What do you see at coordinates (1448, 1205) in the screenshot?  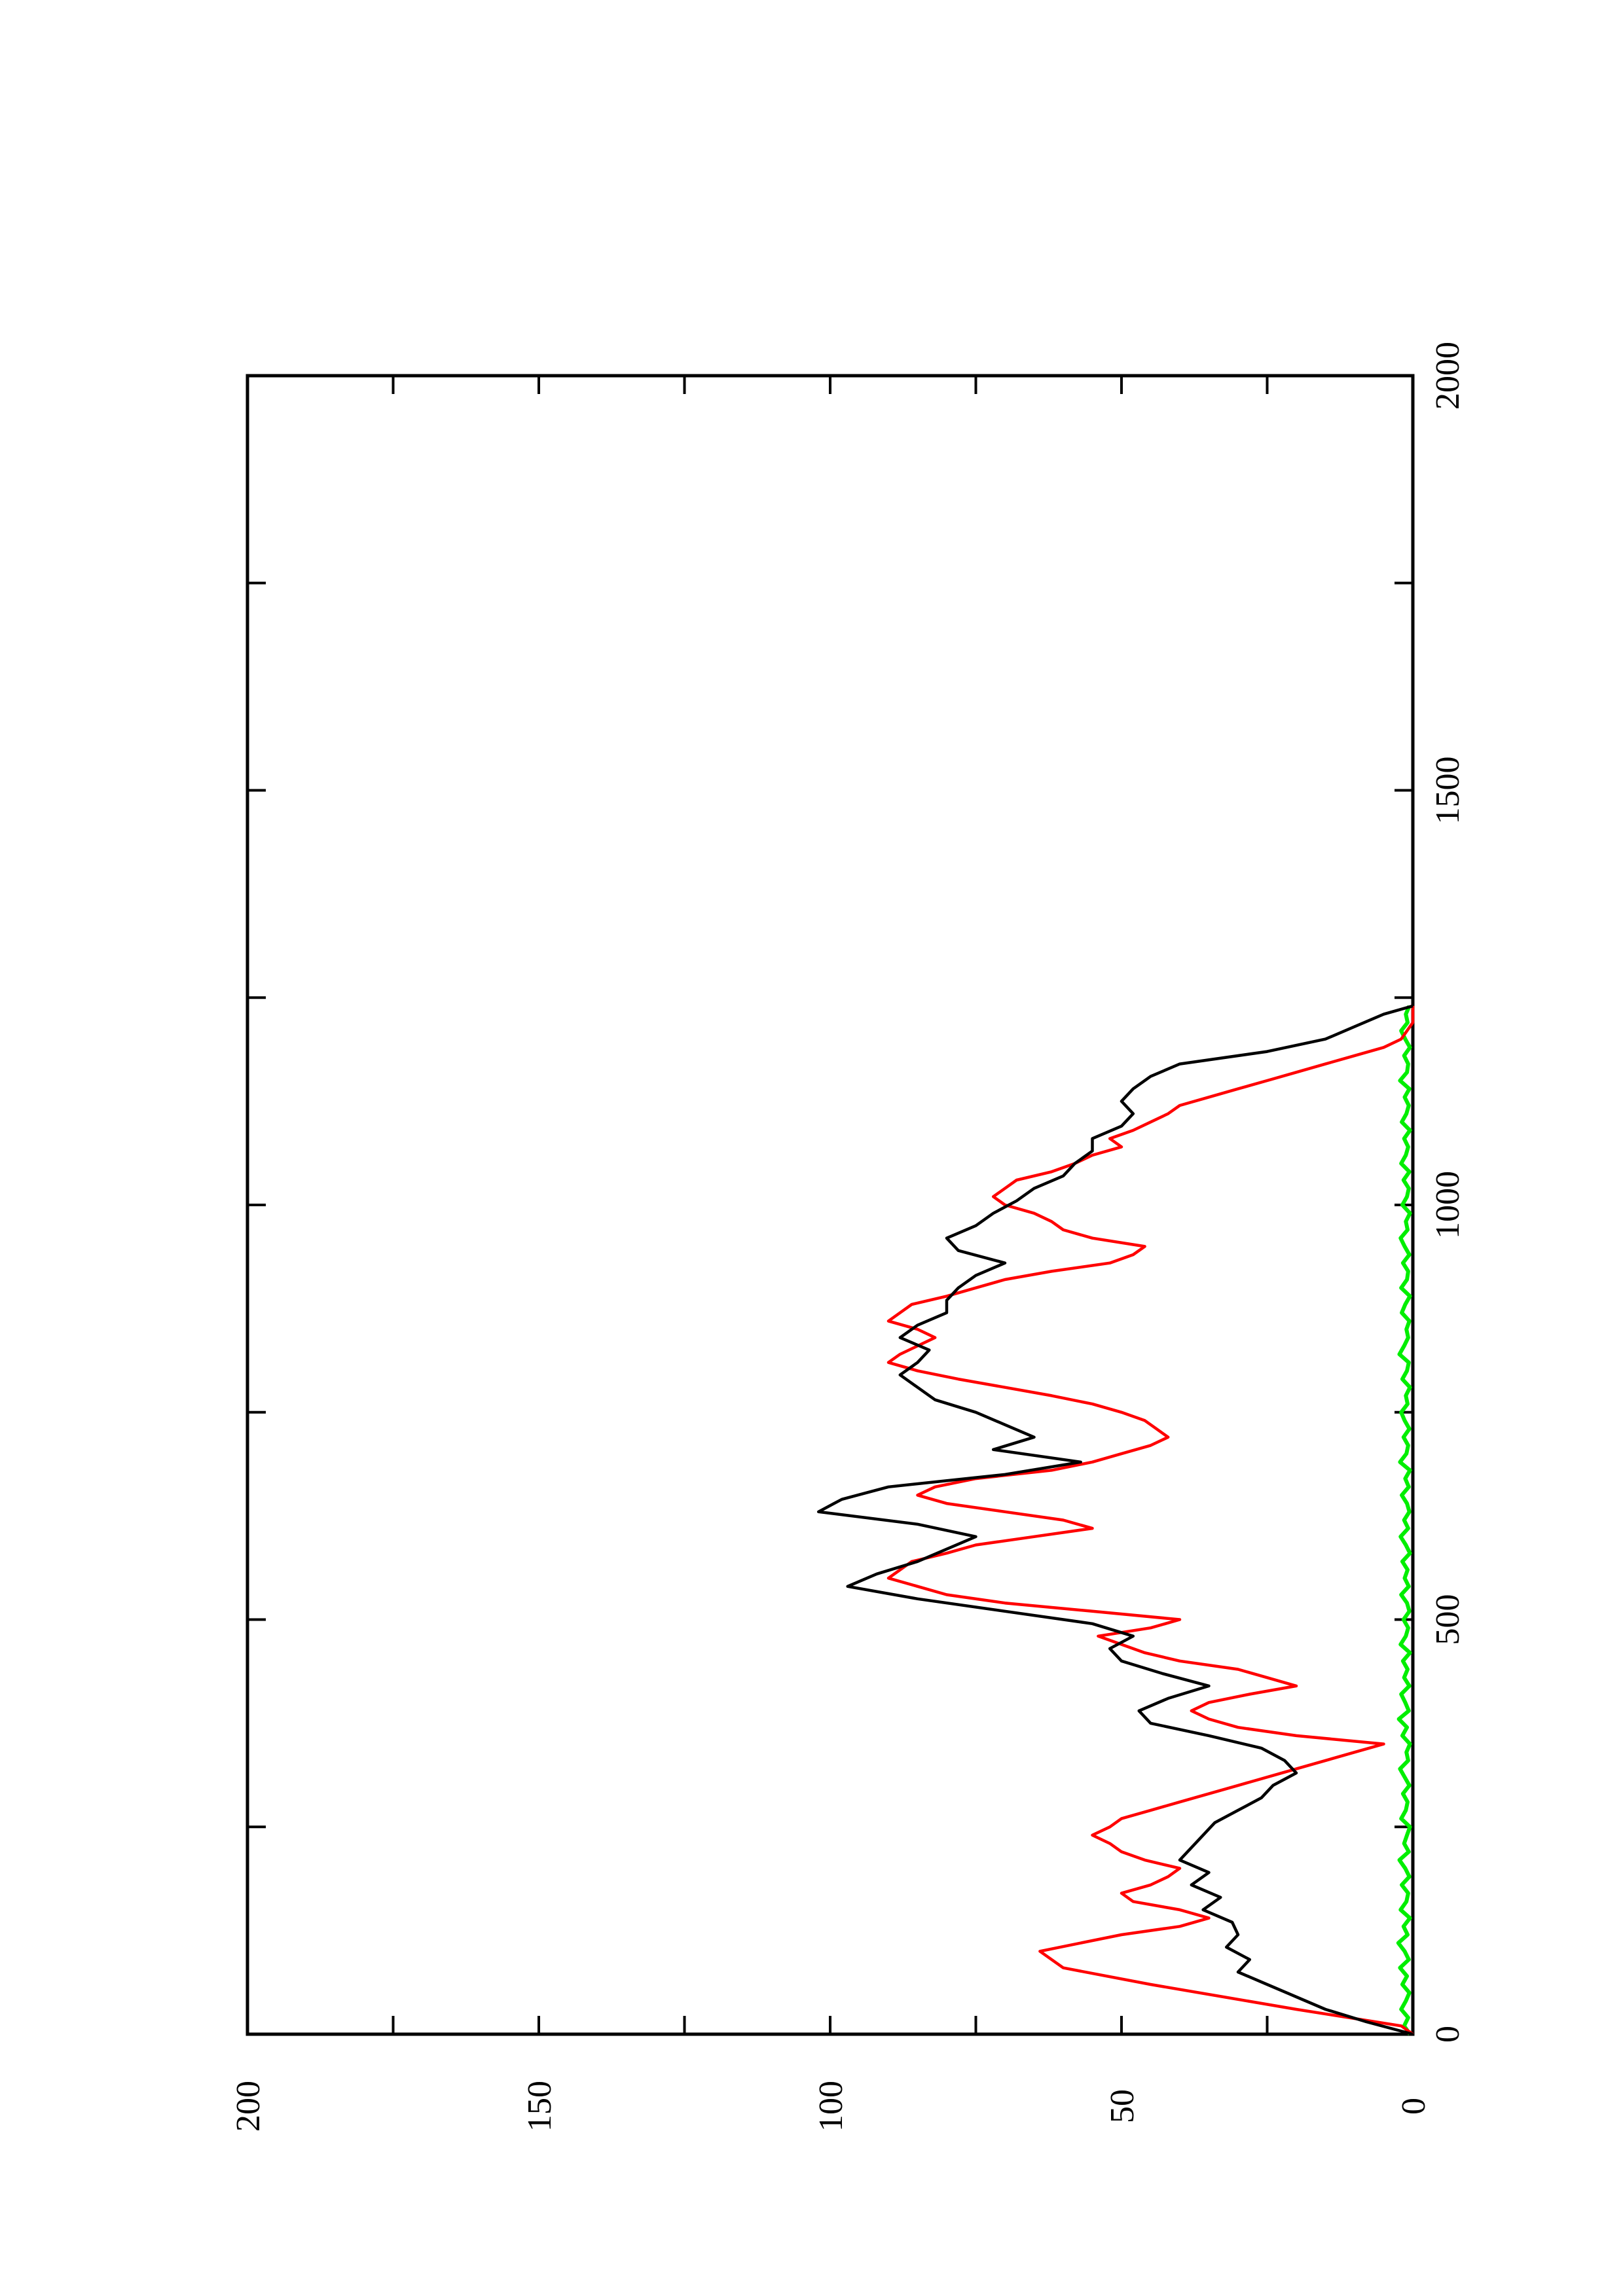 I see `x-tick-label: 1000` at bounding box center [1448, 1205].